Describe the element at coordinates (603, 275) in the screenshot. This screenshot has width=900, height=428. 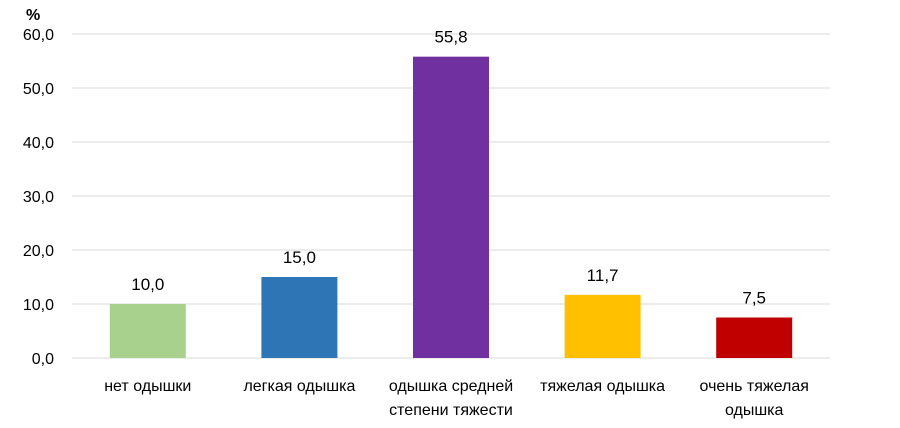
I see `data-label: 11,7` at that location.